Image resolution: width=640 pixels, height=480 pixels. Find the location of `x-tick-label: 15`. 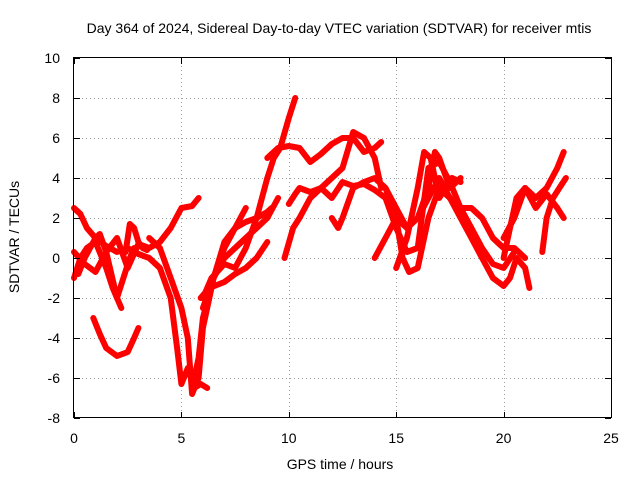

x-tick-label: 15 is located at coordinates (396, 438).